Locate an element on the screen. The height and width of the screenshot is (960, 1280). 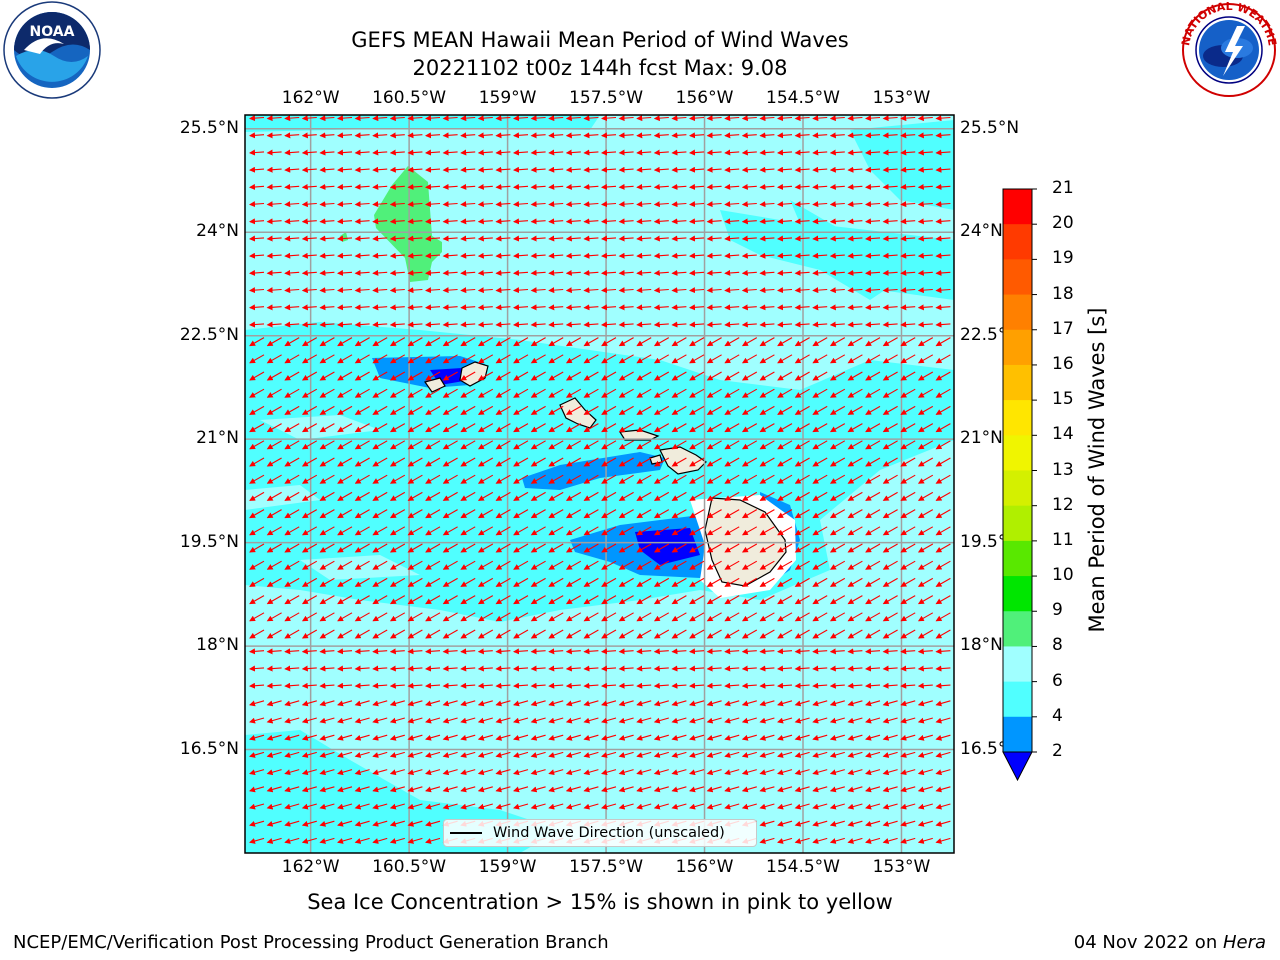
nws-logo: NATIONAL WEATHER SERVICE is located at coordinates (1229, 49).